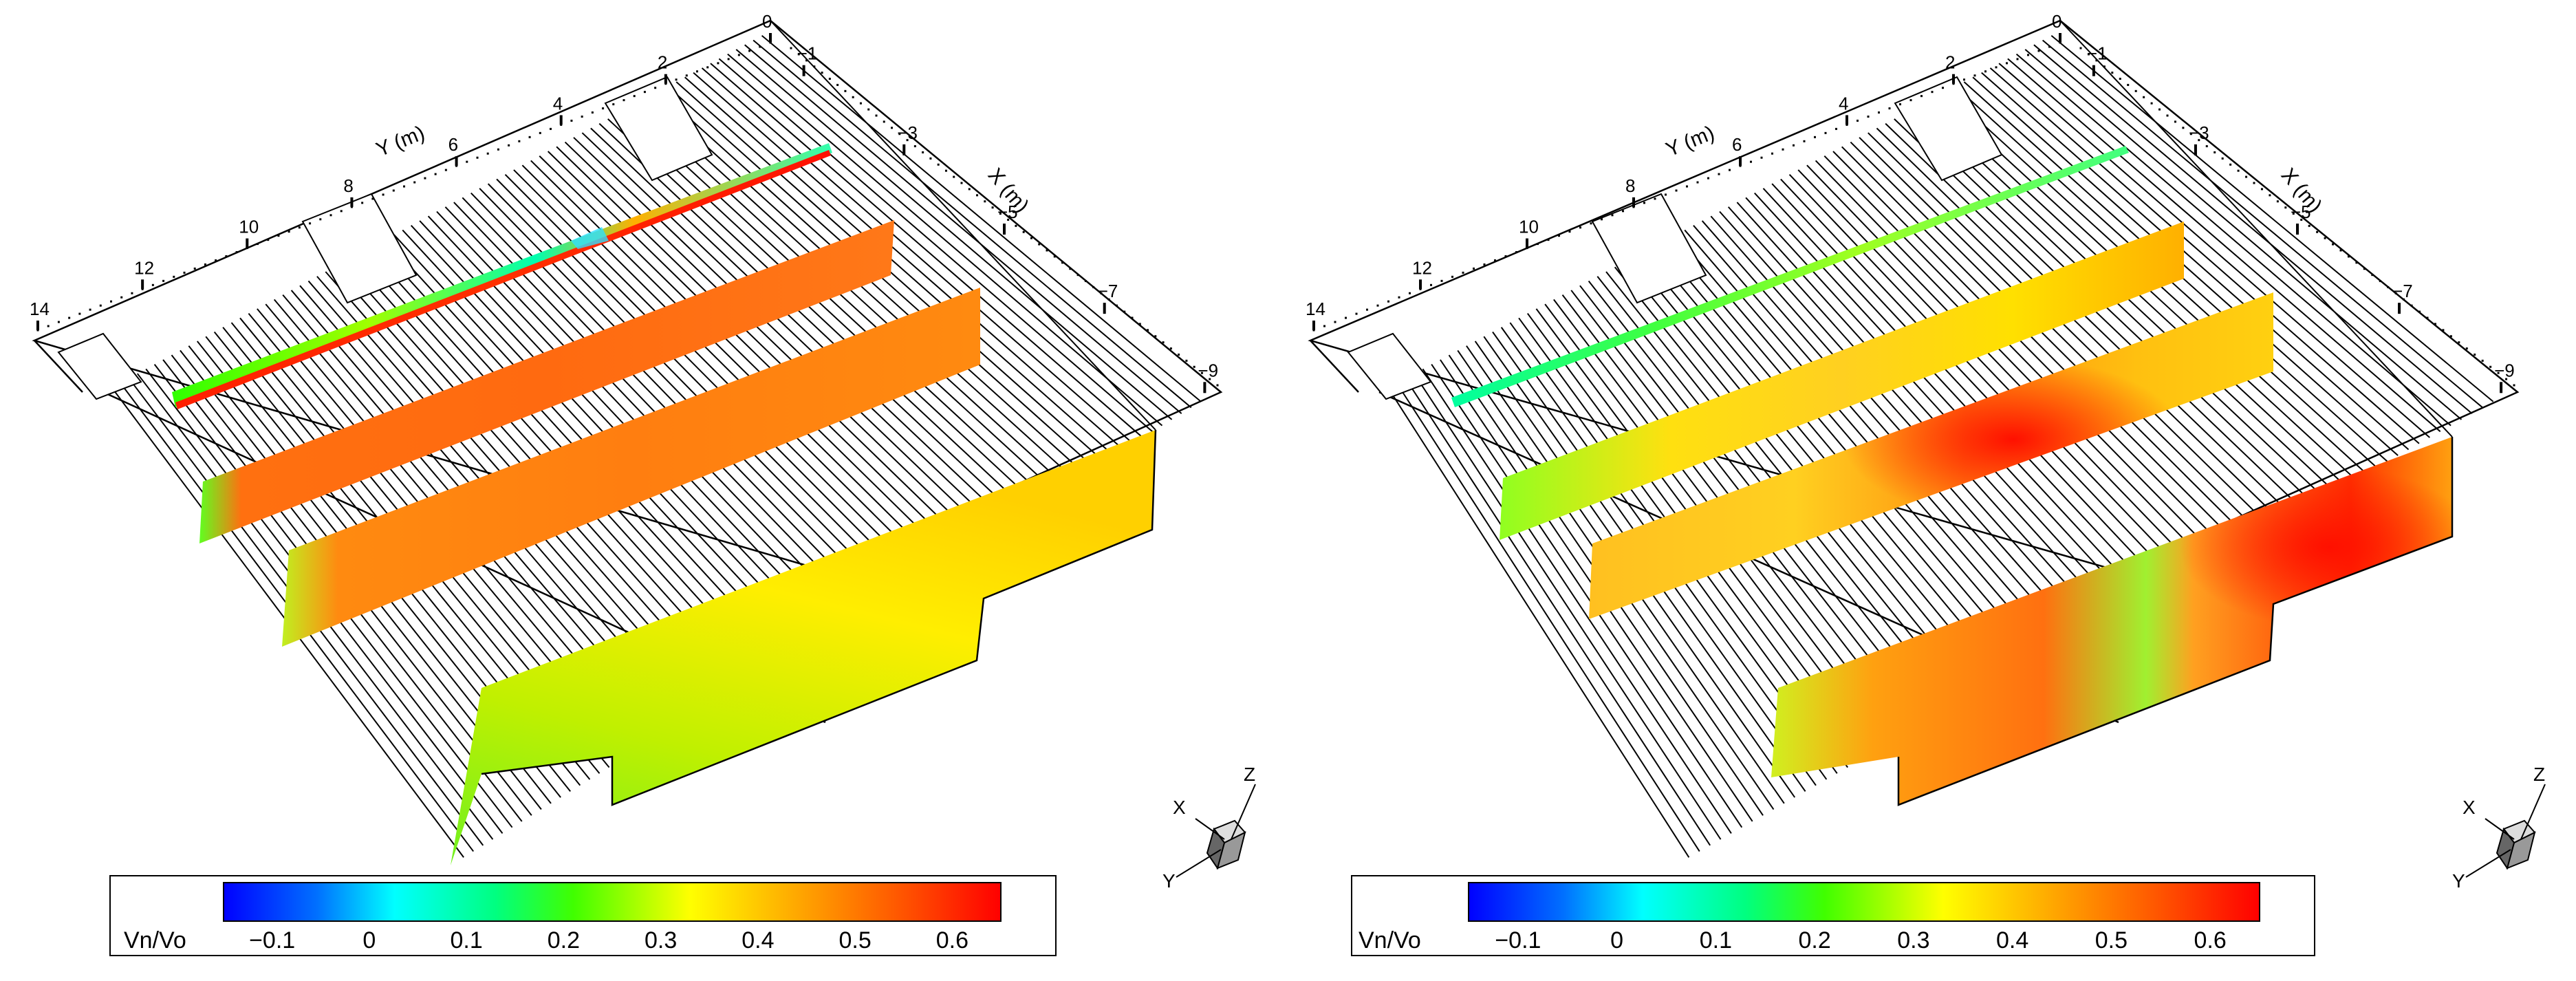 The image size is (2576, 981). What do you see at coordinates (662, 62) in the screenshot?
I see `y-tick-label: 2` at bounding box center [662, 62].